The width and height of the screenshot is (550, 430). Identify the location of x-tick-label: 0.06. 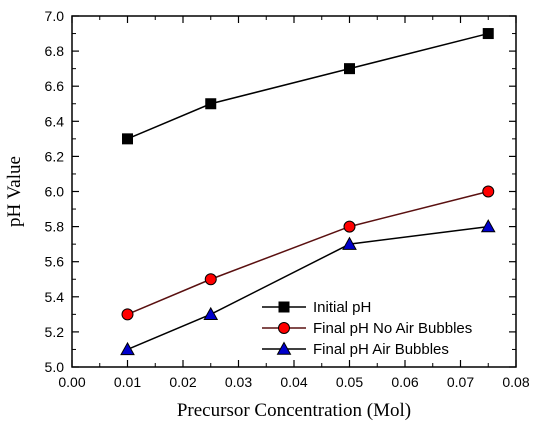
(404, 382).